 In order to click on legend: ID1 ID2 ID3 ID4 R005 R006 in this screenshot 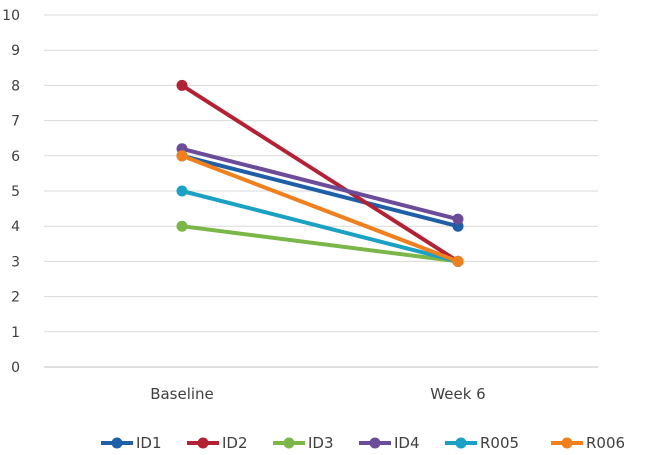, I will do `click(363, 443)`.